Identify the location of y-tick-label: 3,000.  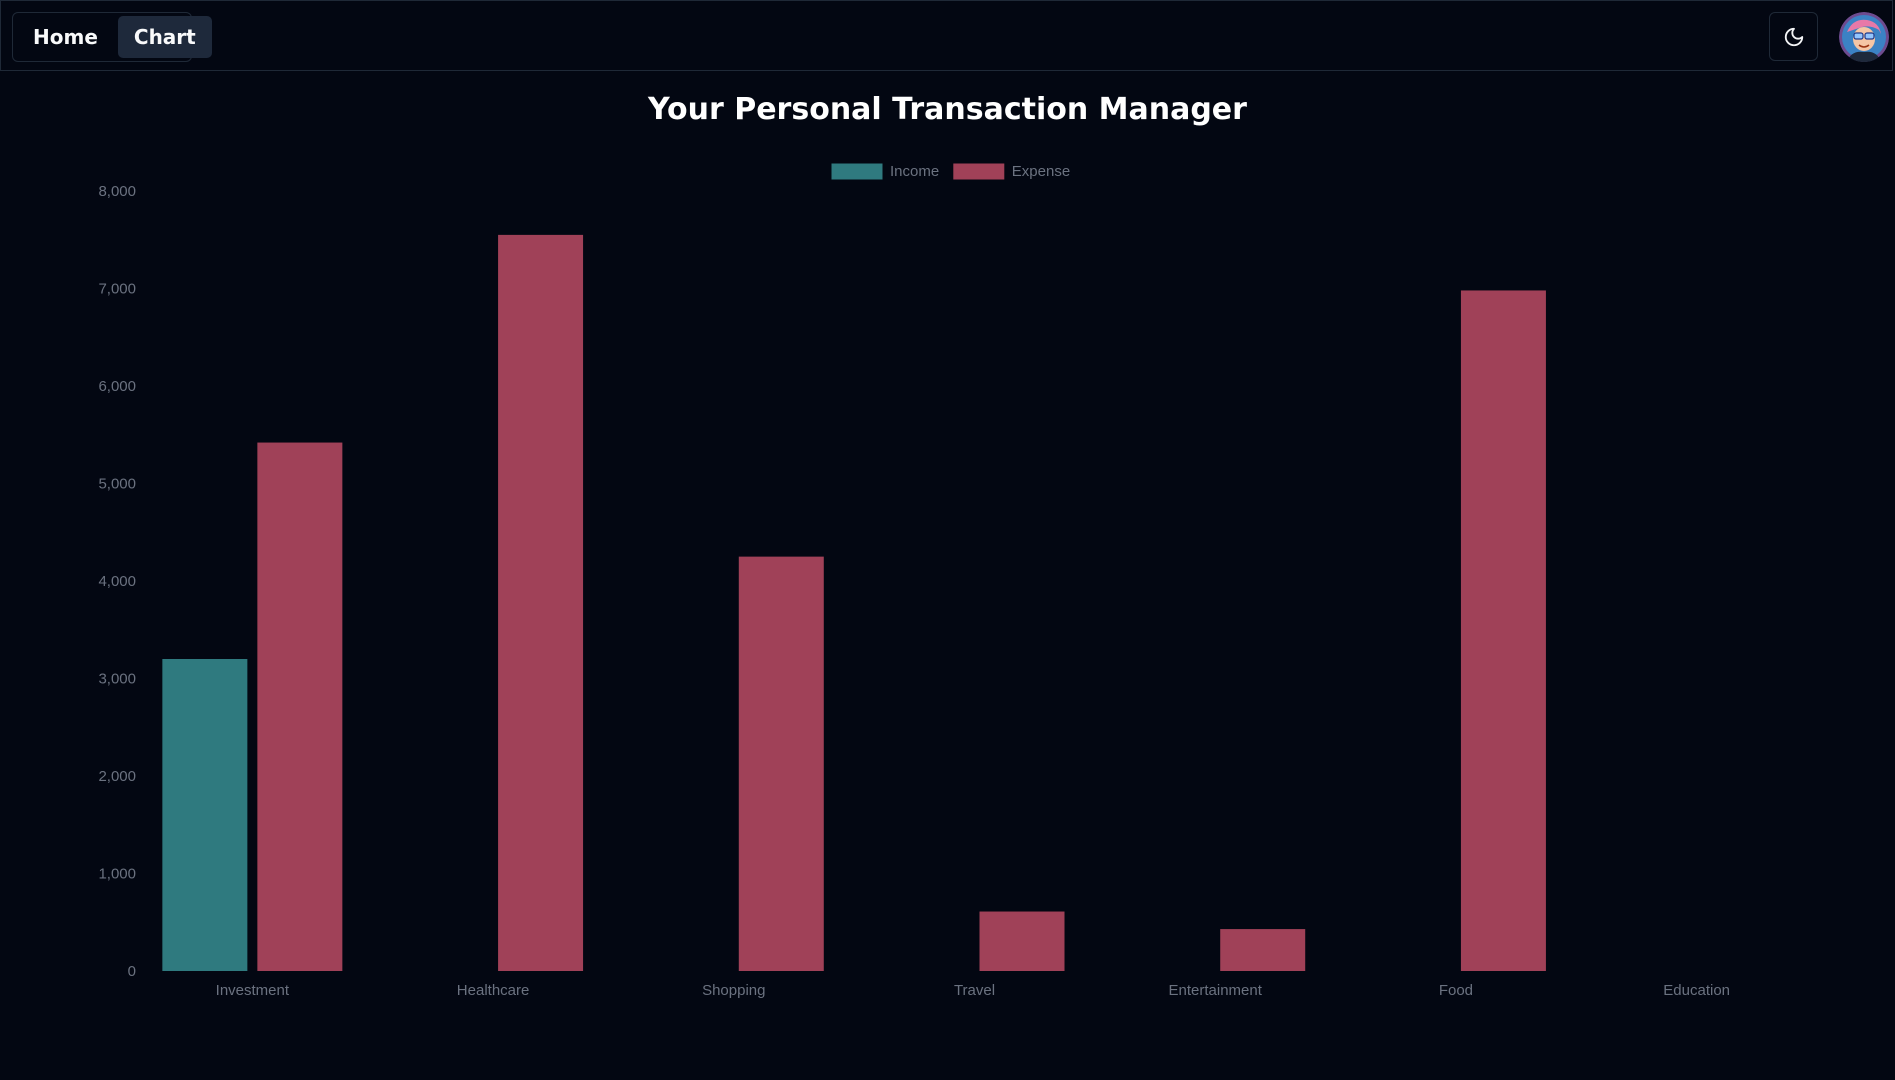
(117, 679).